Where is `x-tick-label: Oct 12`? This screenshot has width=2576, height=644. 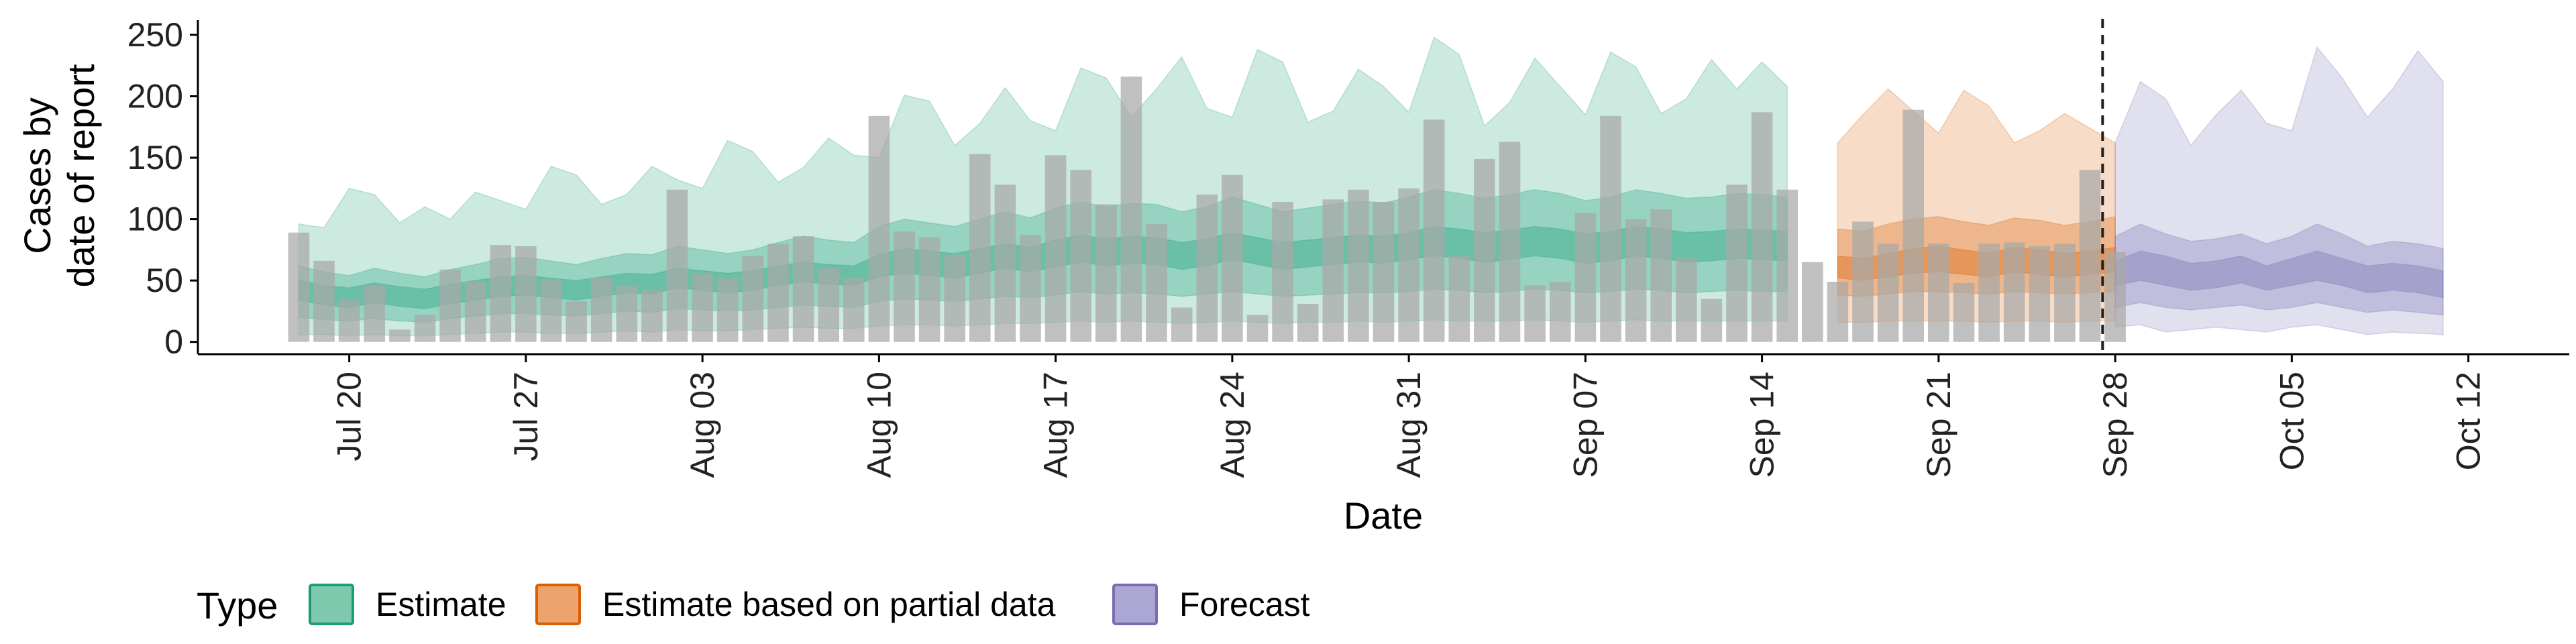 x-tick-label: Oct 12 is located at coordinates (2468, 421).